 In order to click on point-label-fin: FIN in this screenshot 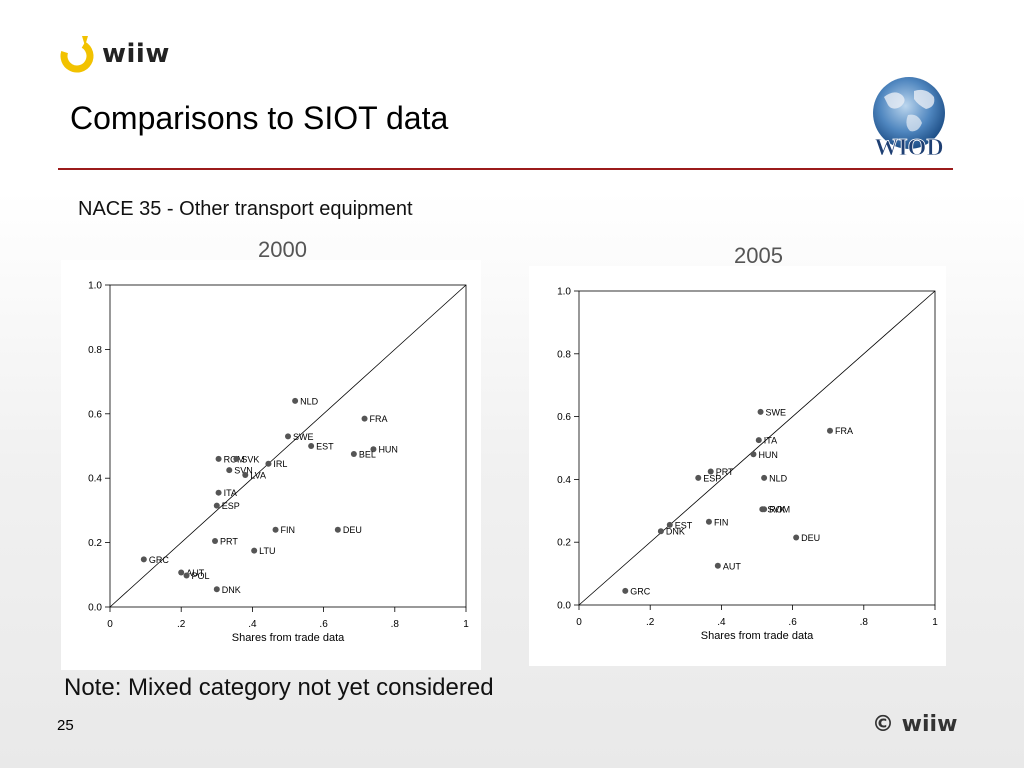, I will do `click(288, 530)`.